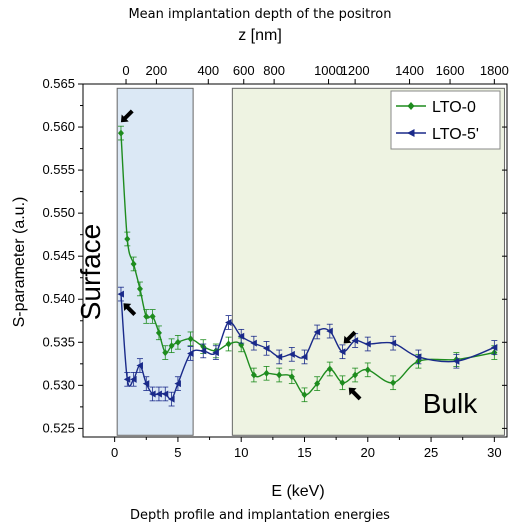  Describe the element at coordinates (328, 70) in the screenshot. I see `top-tick-label: 1000` at that location.